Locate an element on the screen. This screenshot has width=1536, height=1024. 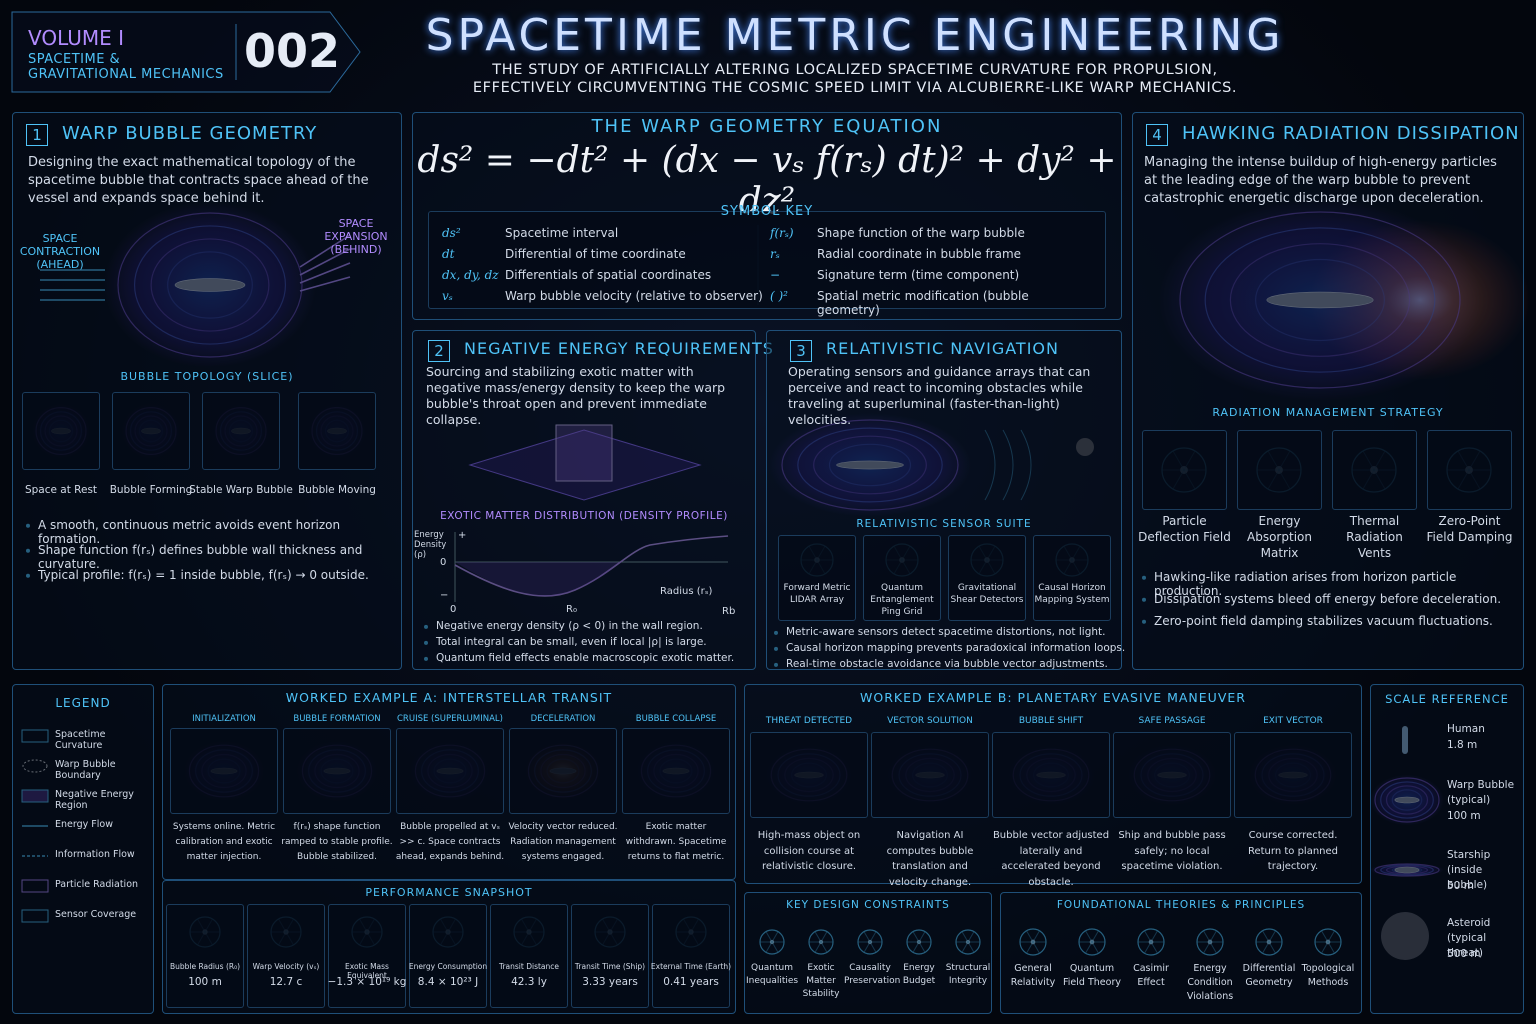
y-mark: − is located at coordinates (444, 595).